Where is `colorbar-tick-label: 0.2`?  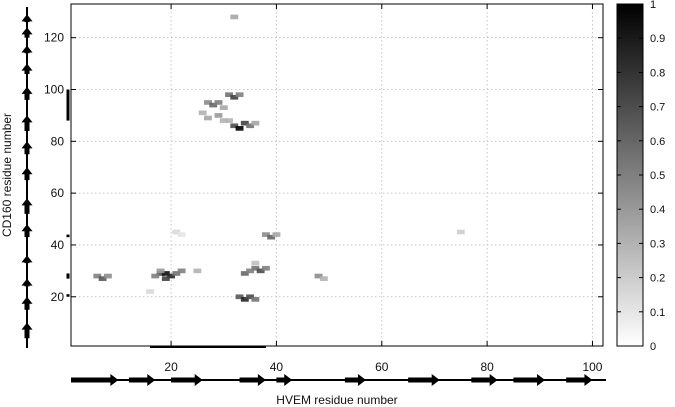
colorbar-tick-label: 0.2 is located at coordinates (657, 279).